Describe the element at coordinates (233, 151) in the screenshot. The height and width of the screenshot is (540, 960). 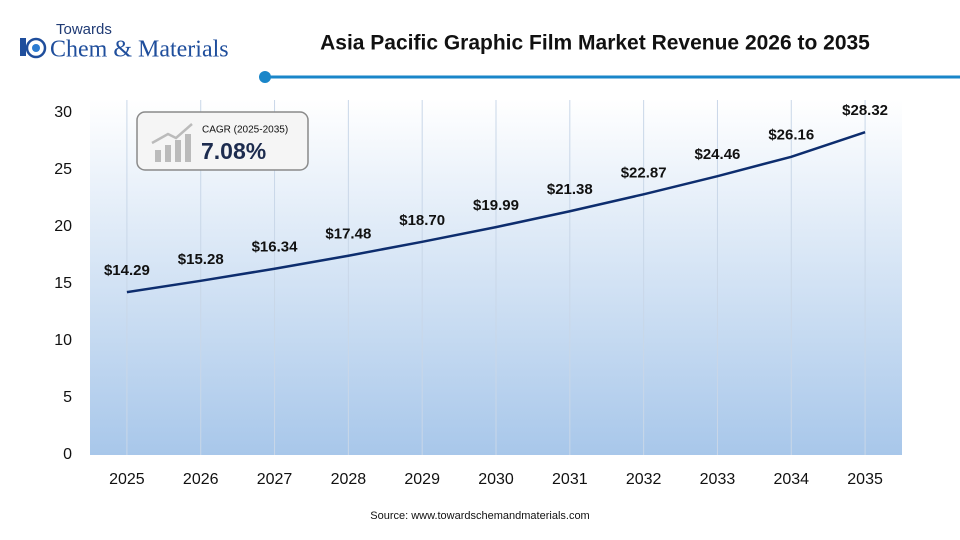
I see `cagr-value: 7.08%` at that location.